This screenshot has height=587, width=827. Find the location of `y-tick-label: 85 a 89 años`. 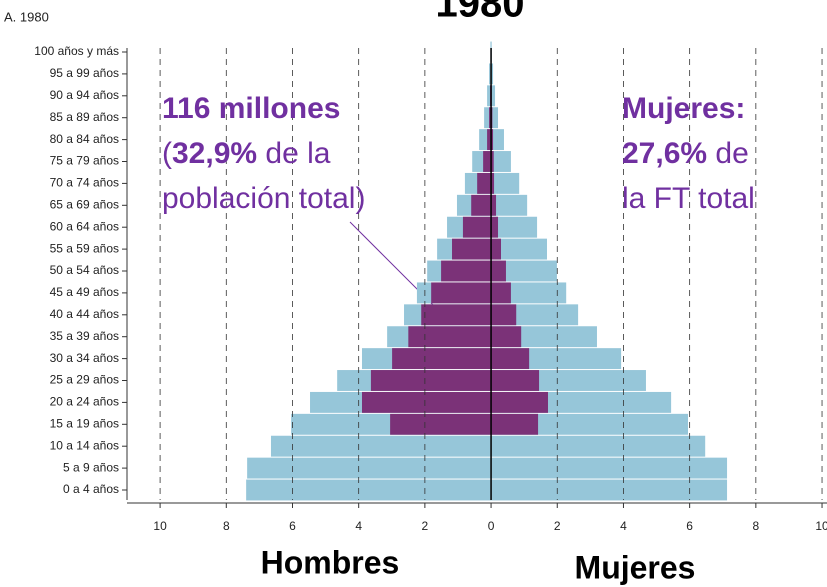

y-tick-label: 85 a 89 años is located at coordinates (84, 117).